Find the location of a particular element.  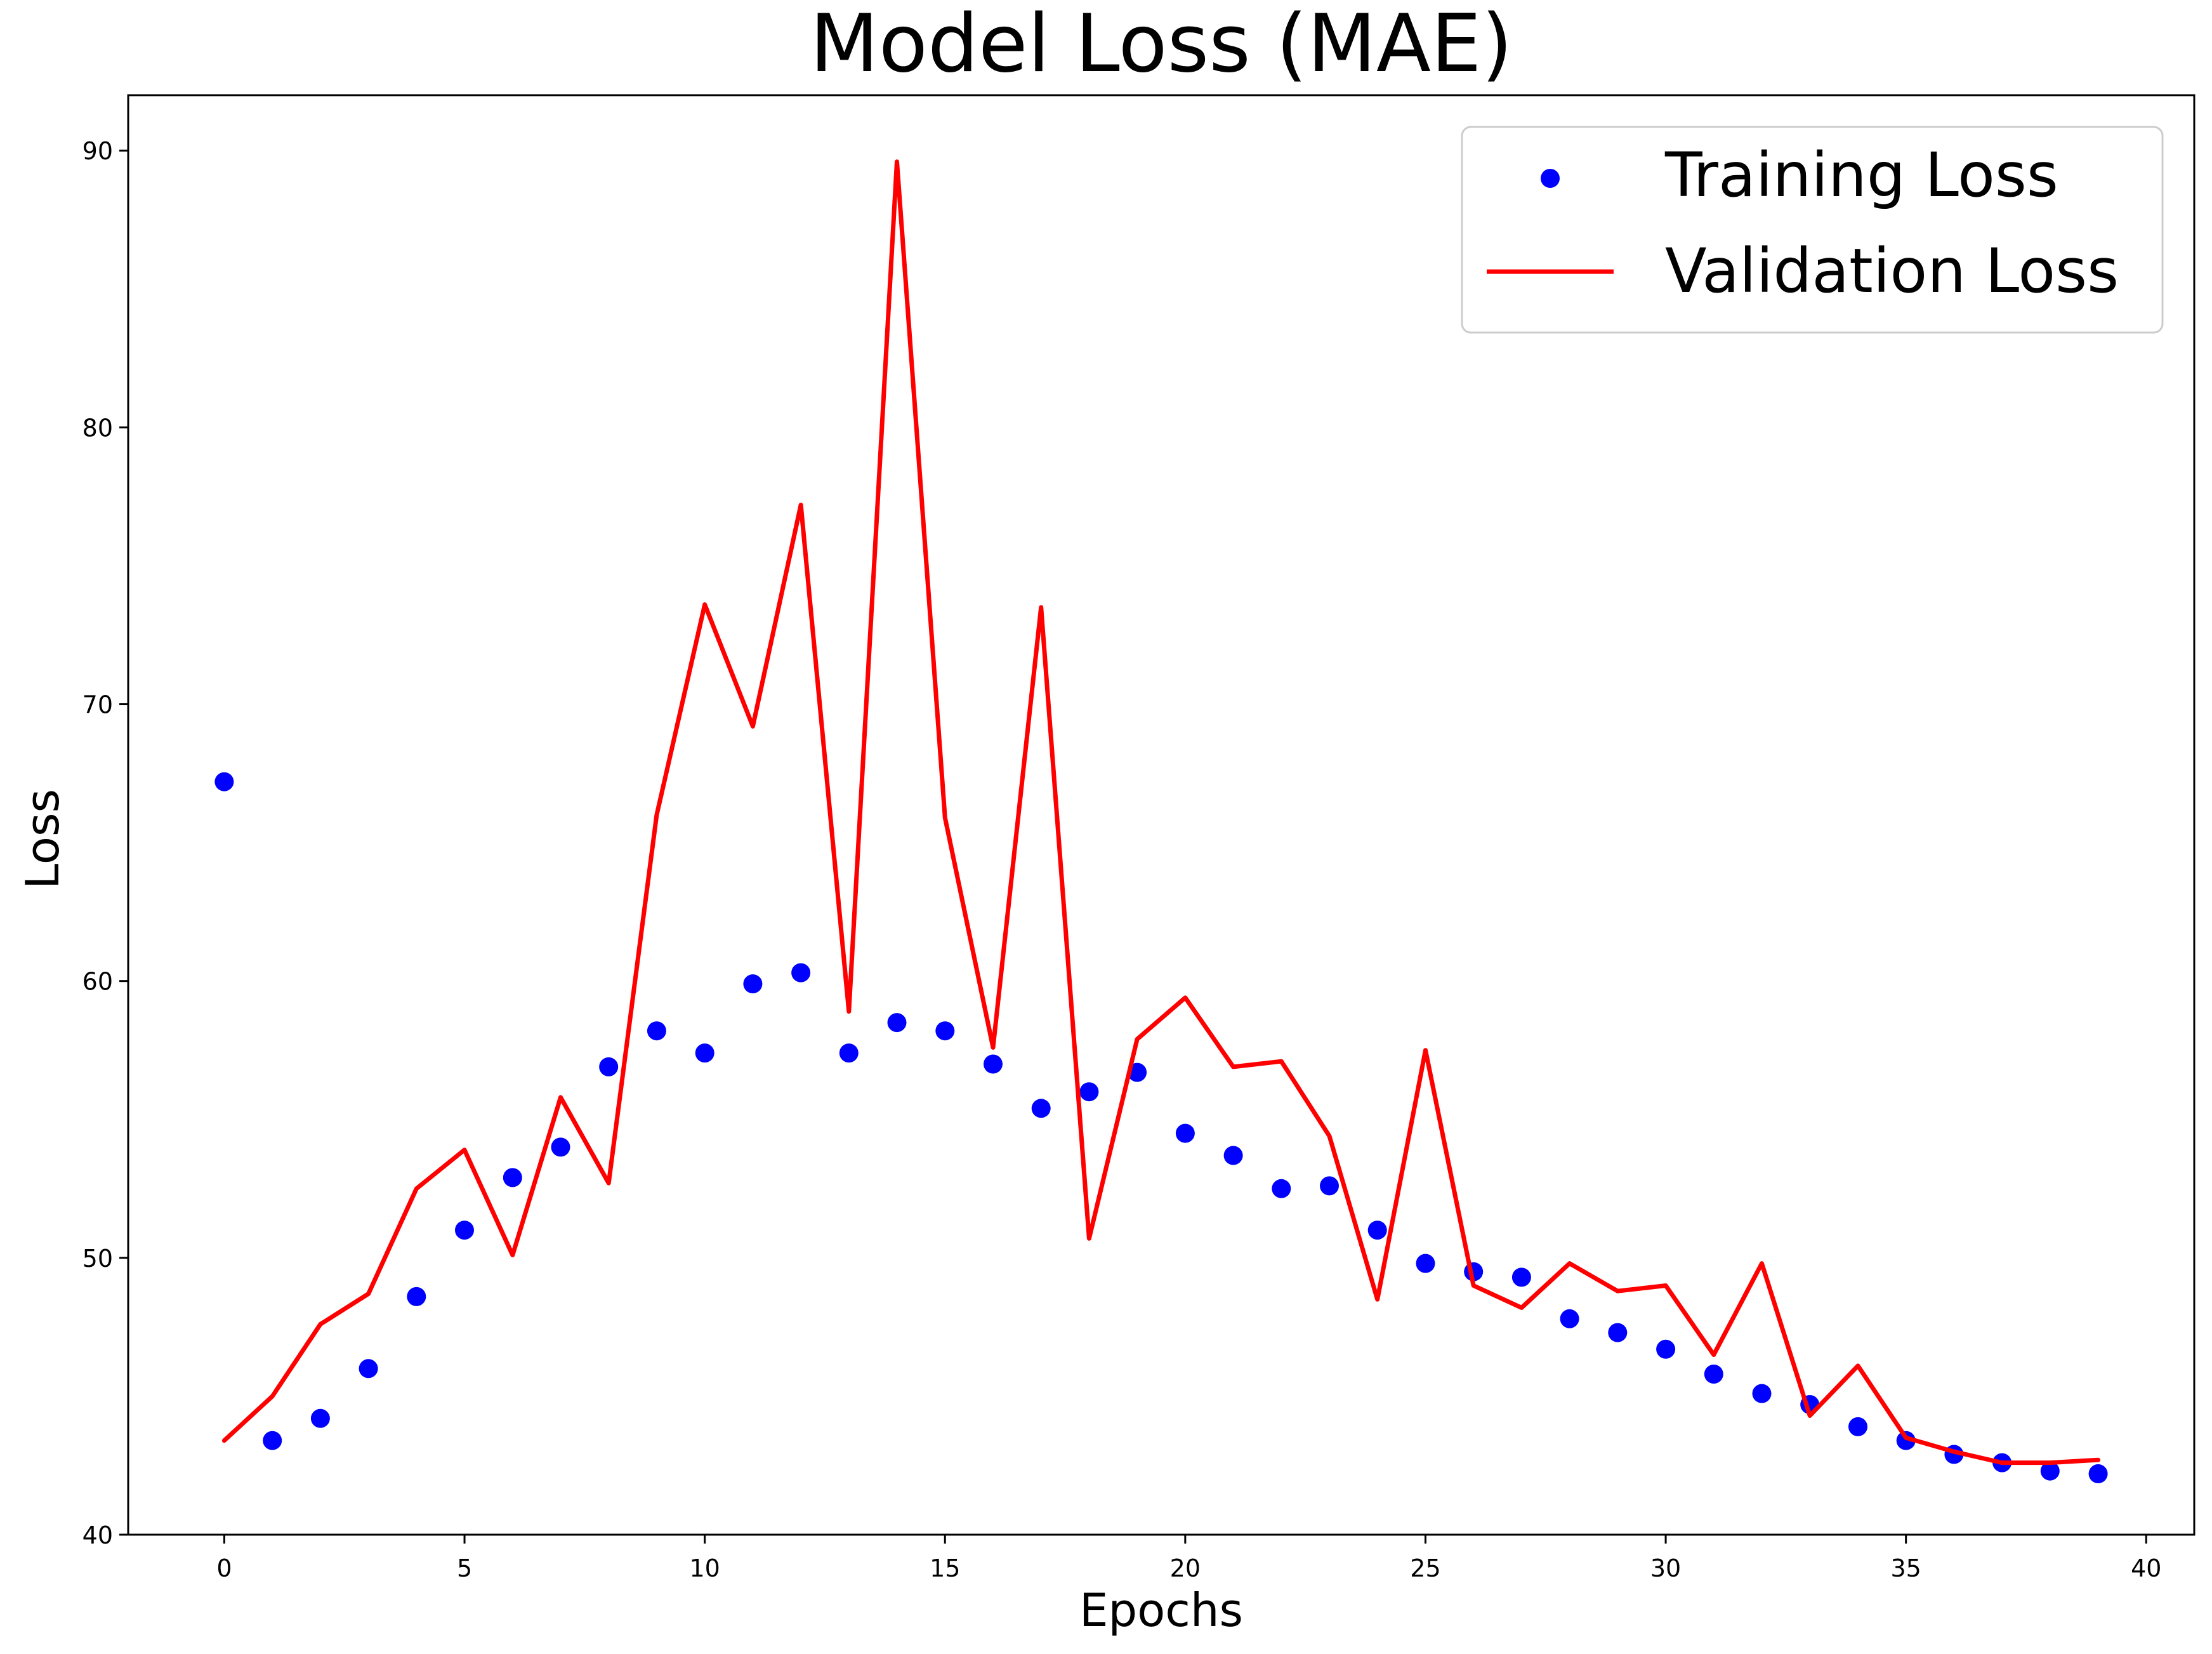

y-tick-label: 50 is located at coordinates (97, 1259).